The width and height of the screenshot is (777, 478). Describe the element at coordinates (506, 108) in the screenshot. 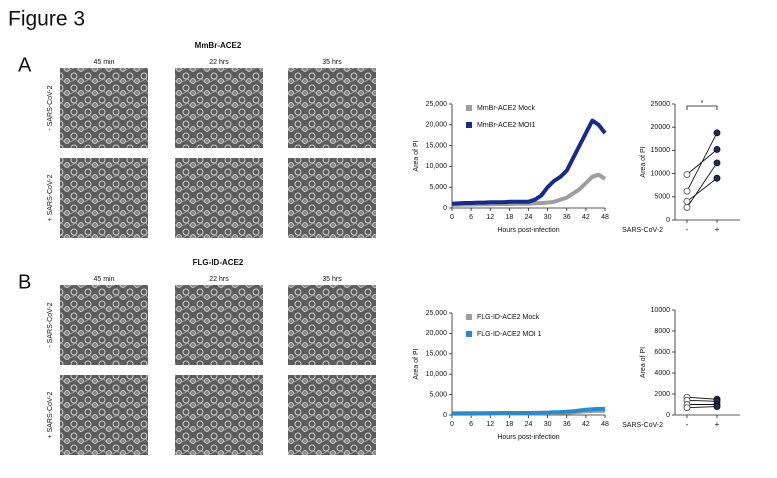

I see `legend-label: MmBr-ACE2 Mock` at that location.